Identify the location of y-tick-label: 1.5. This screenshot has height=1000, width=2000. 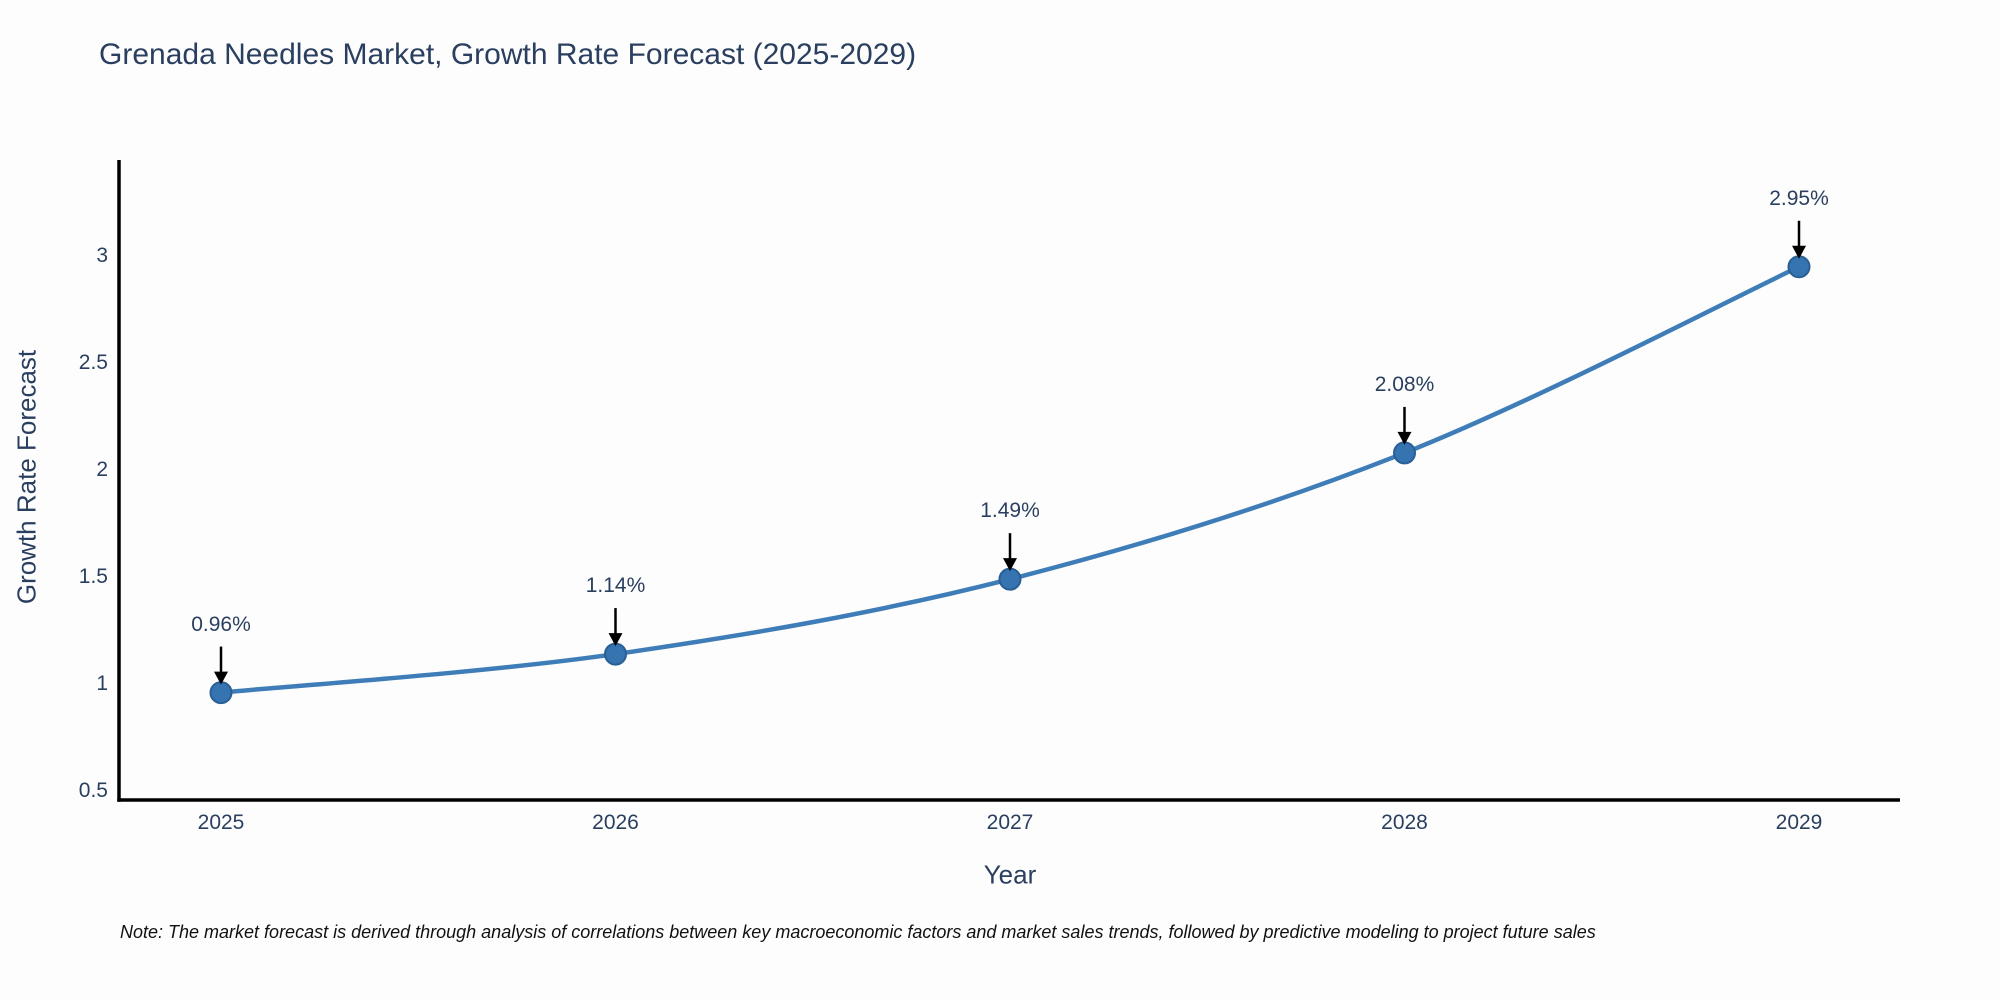
(93, 577).